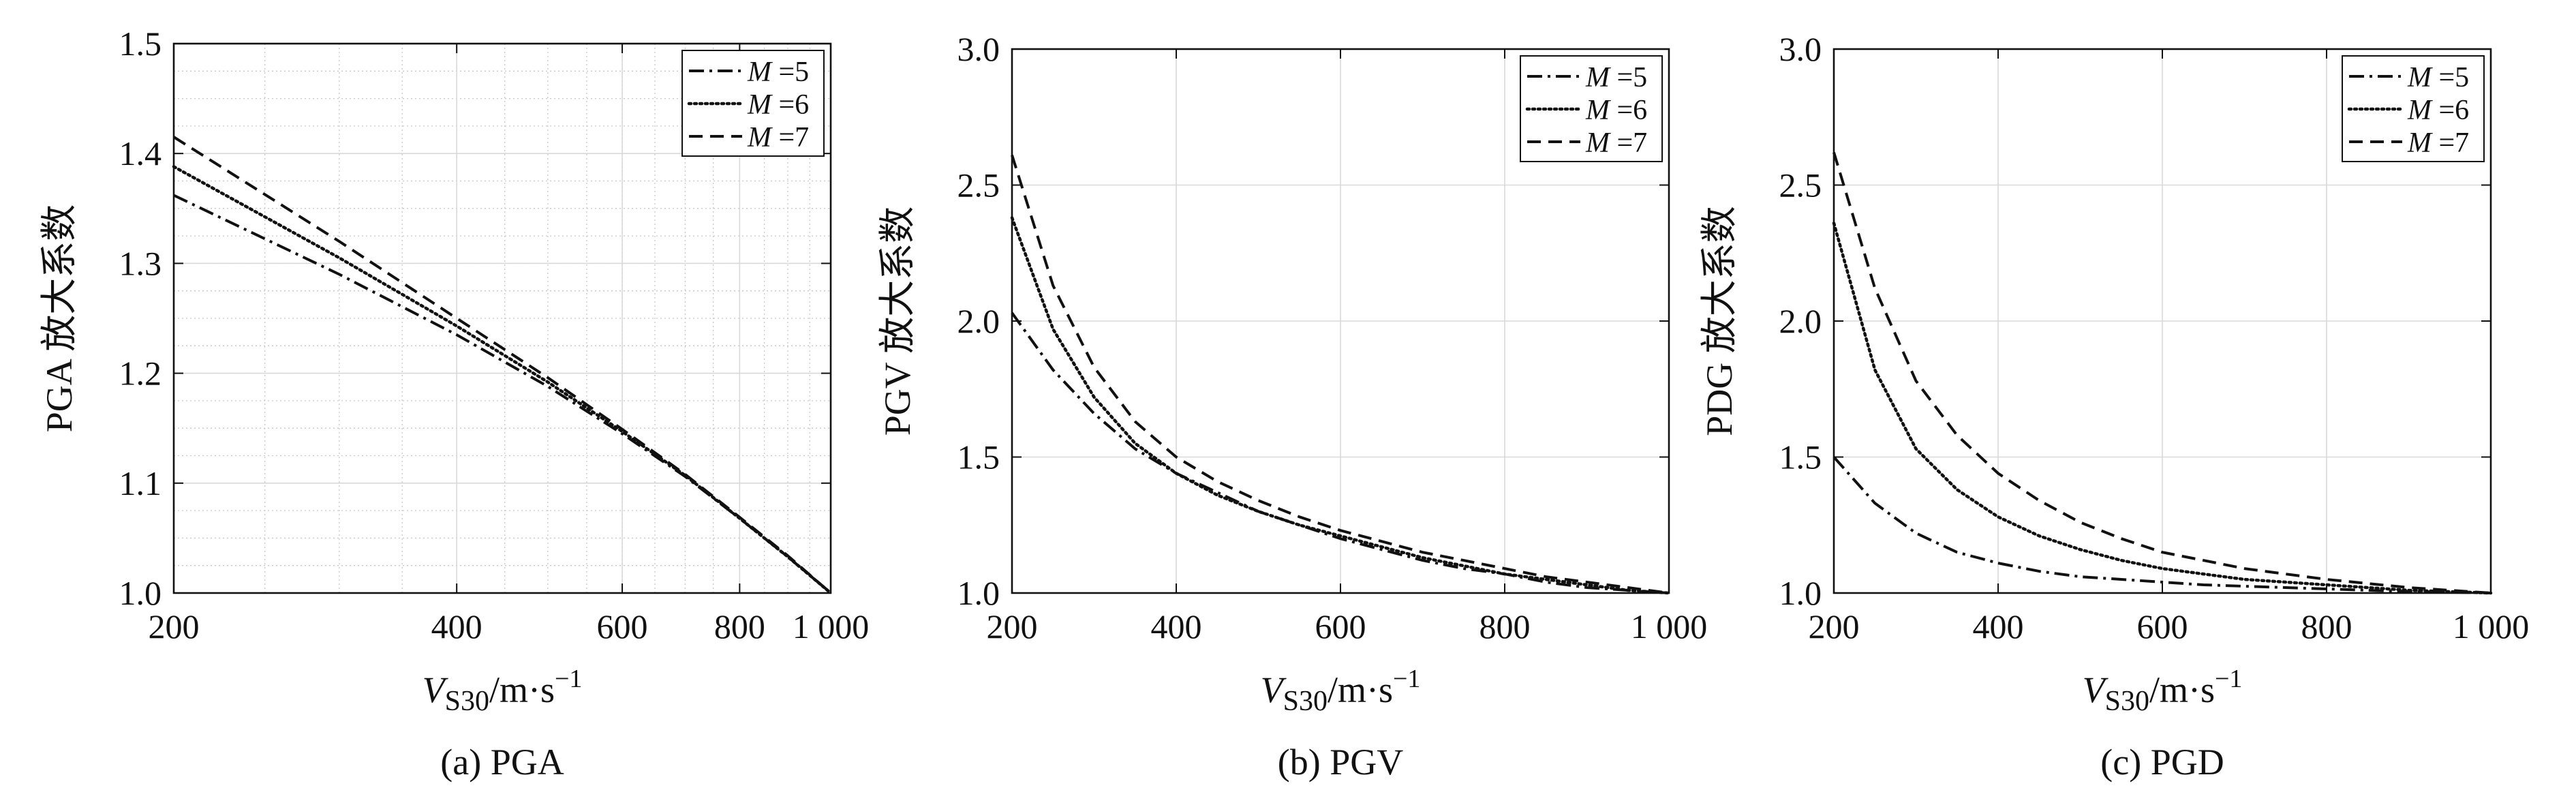 The height and width of the screenshot is (805, 2576). Describe the element at coordinates (140, 483) in the screenshot. I see `y-tick-label: 1.1` at that location.